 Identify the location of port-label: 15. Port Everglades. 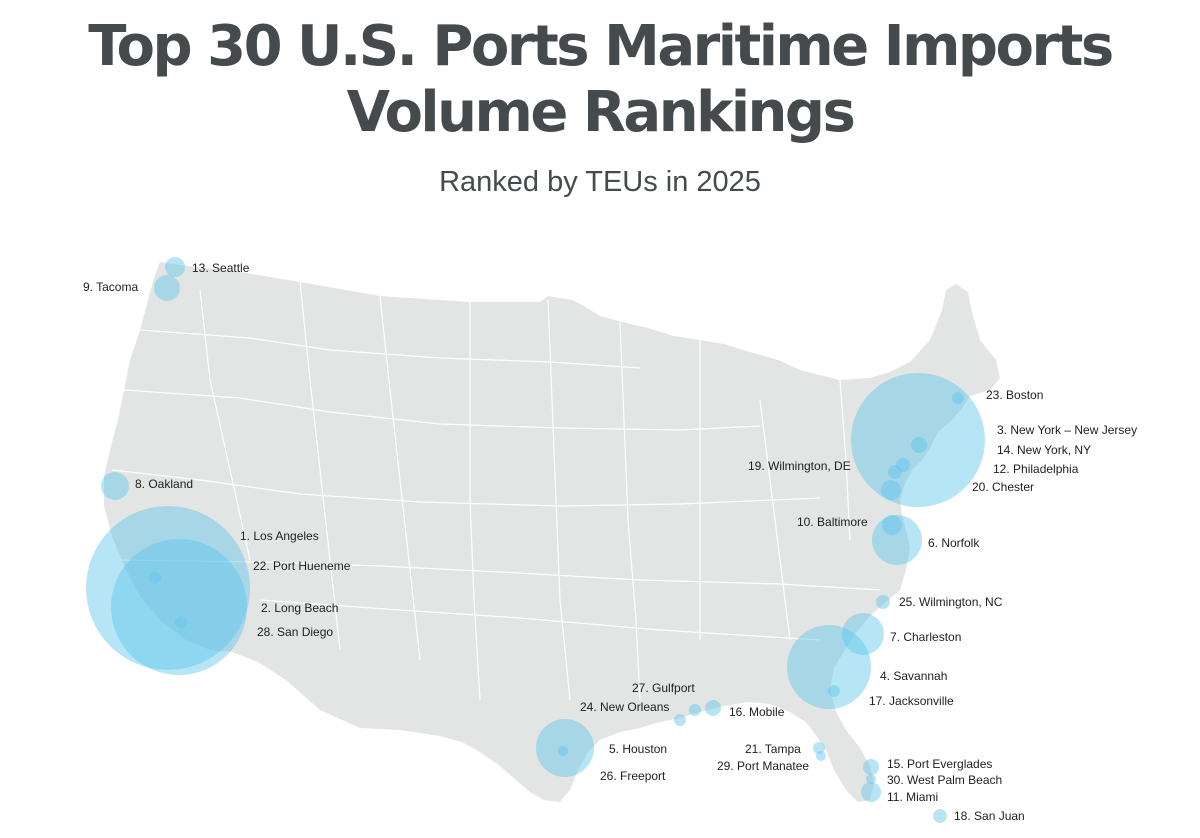
(939, 764).